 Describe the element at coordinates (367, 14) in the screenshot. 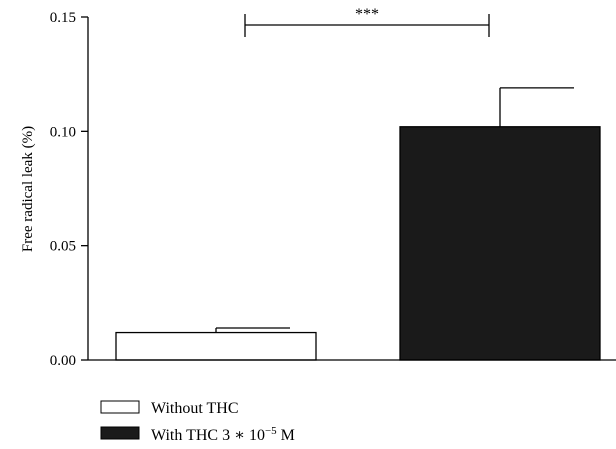

I see `significance-label: ***` at that location.